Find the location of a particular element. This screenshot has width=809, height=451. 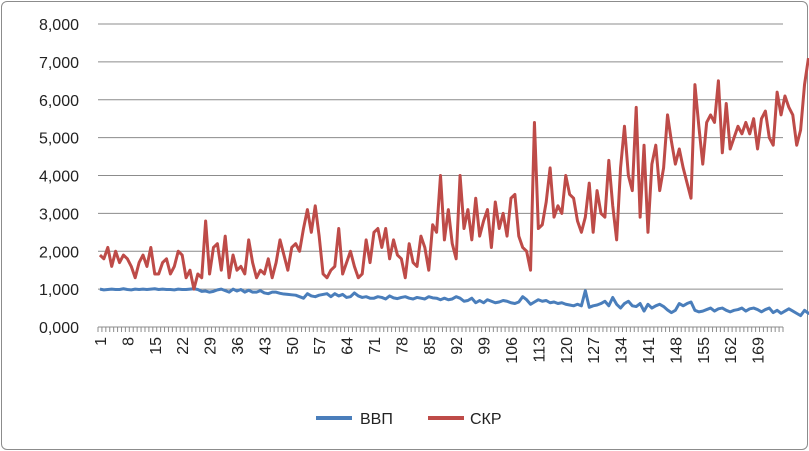

y-tick-label: 0,000 is located at coordinates (59, 328).